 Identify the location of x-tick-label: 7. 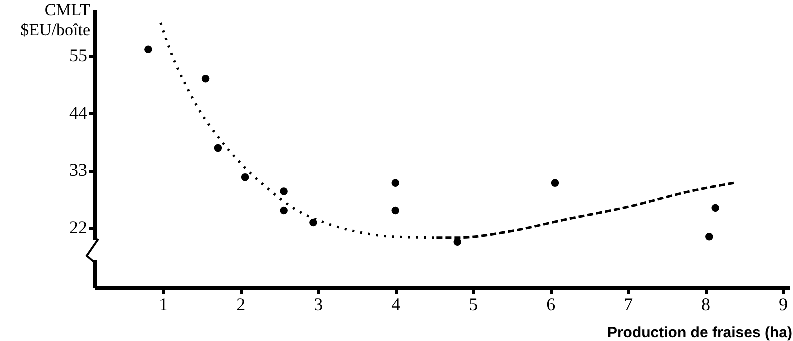
(629, 304).